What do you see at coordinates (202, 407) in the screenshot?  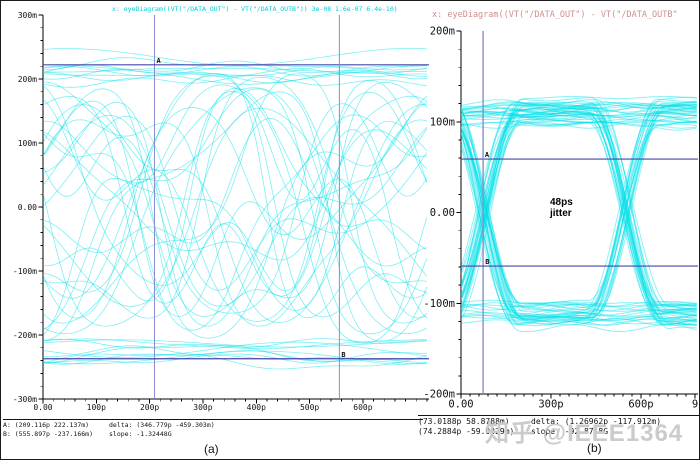 I see `x-tick-label: 300p` at bounding box center [202, 407].